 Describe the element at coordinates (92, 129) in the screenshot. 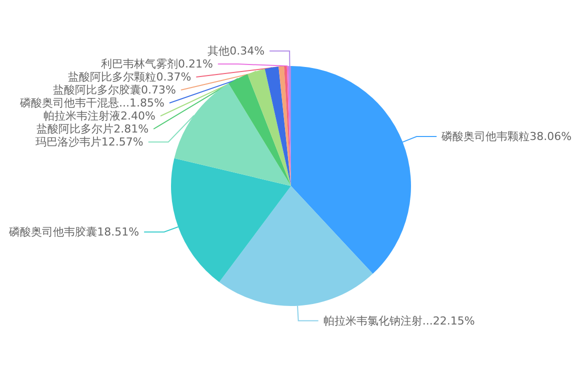

I see `slice-label: 盐酸阿比多尔片2.81%` at that location.